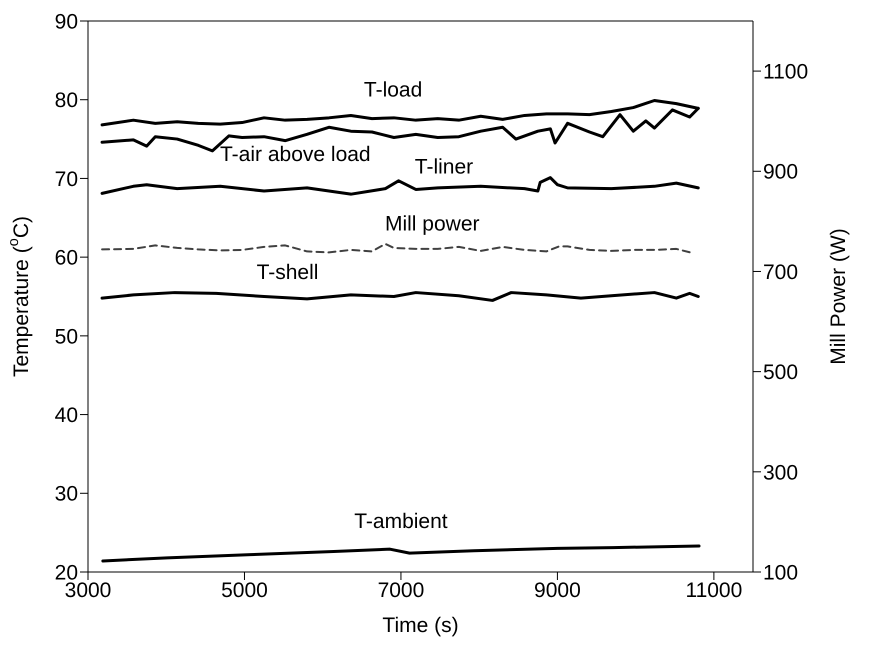 The width and height of the screenshot is (874, 665). Describe the element at coordinates (66, 494) in the screenshot. I see `y-tick-label: 30` at that location.